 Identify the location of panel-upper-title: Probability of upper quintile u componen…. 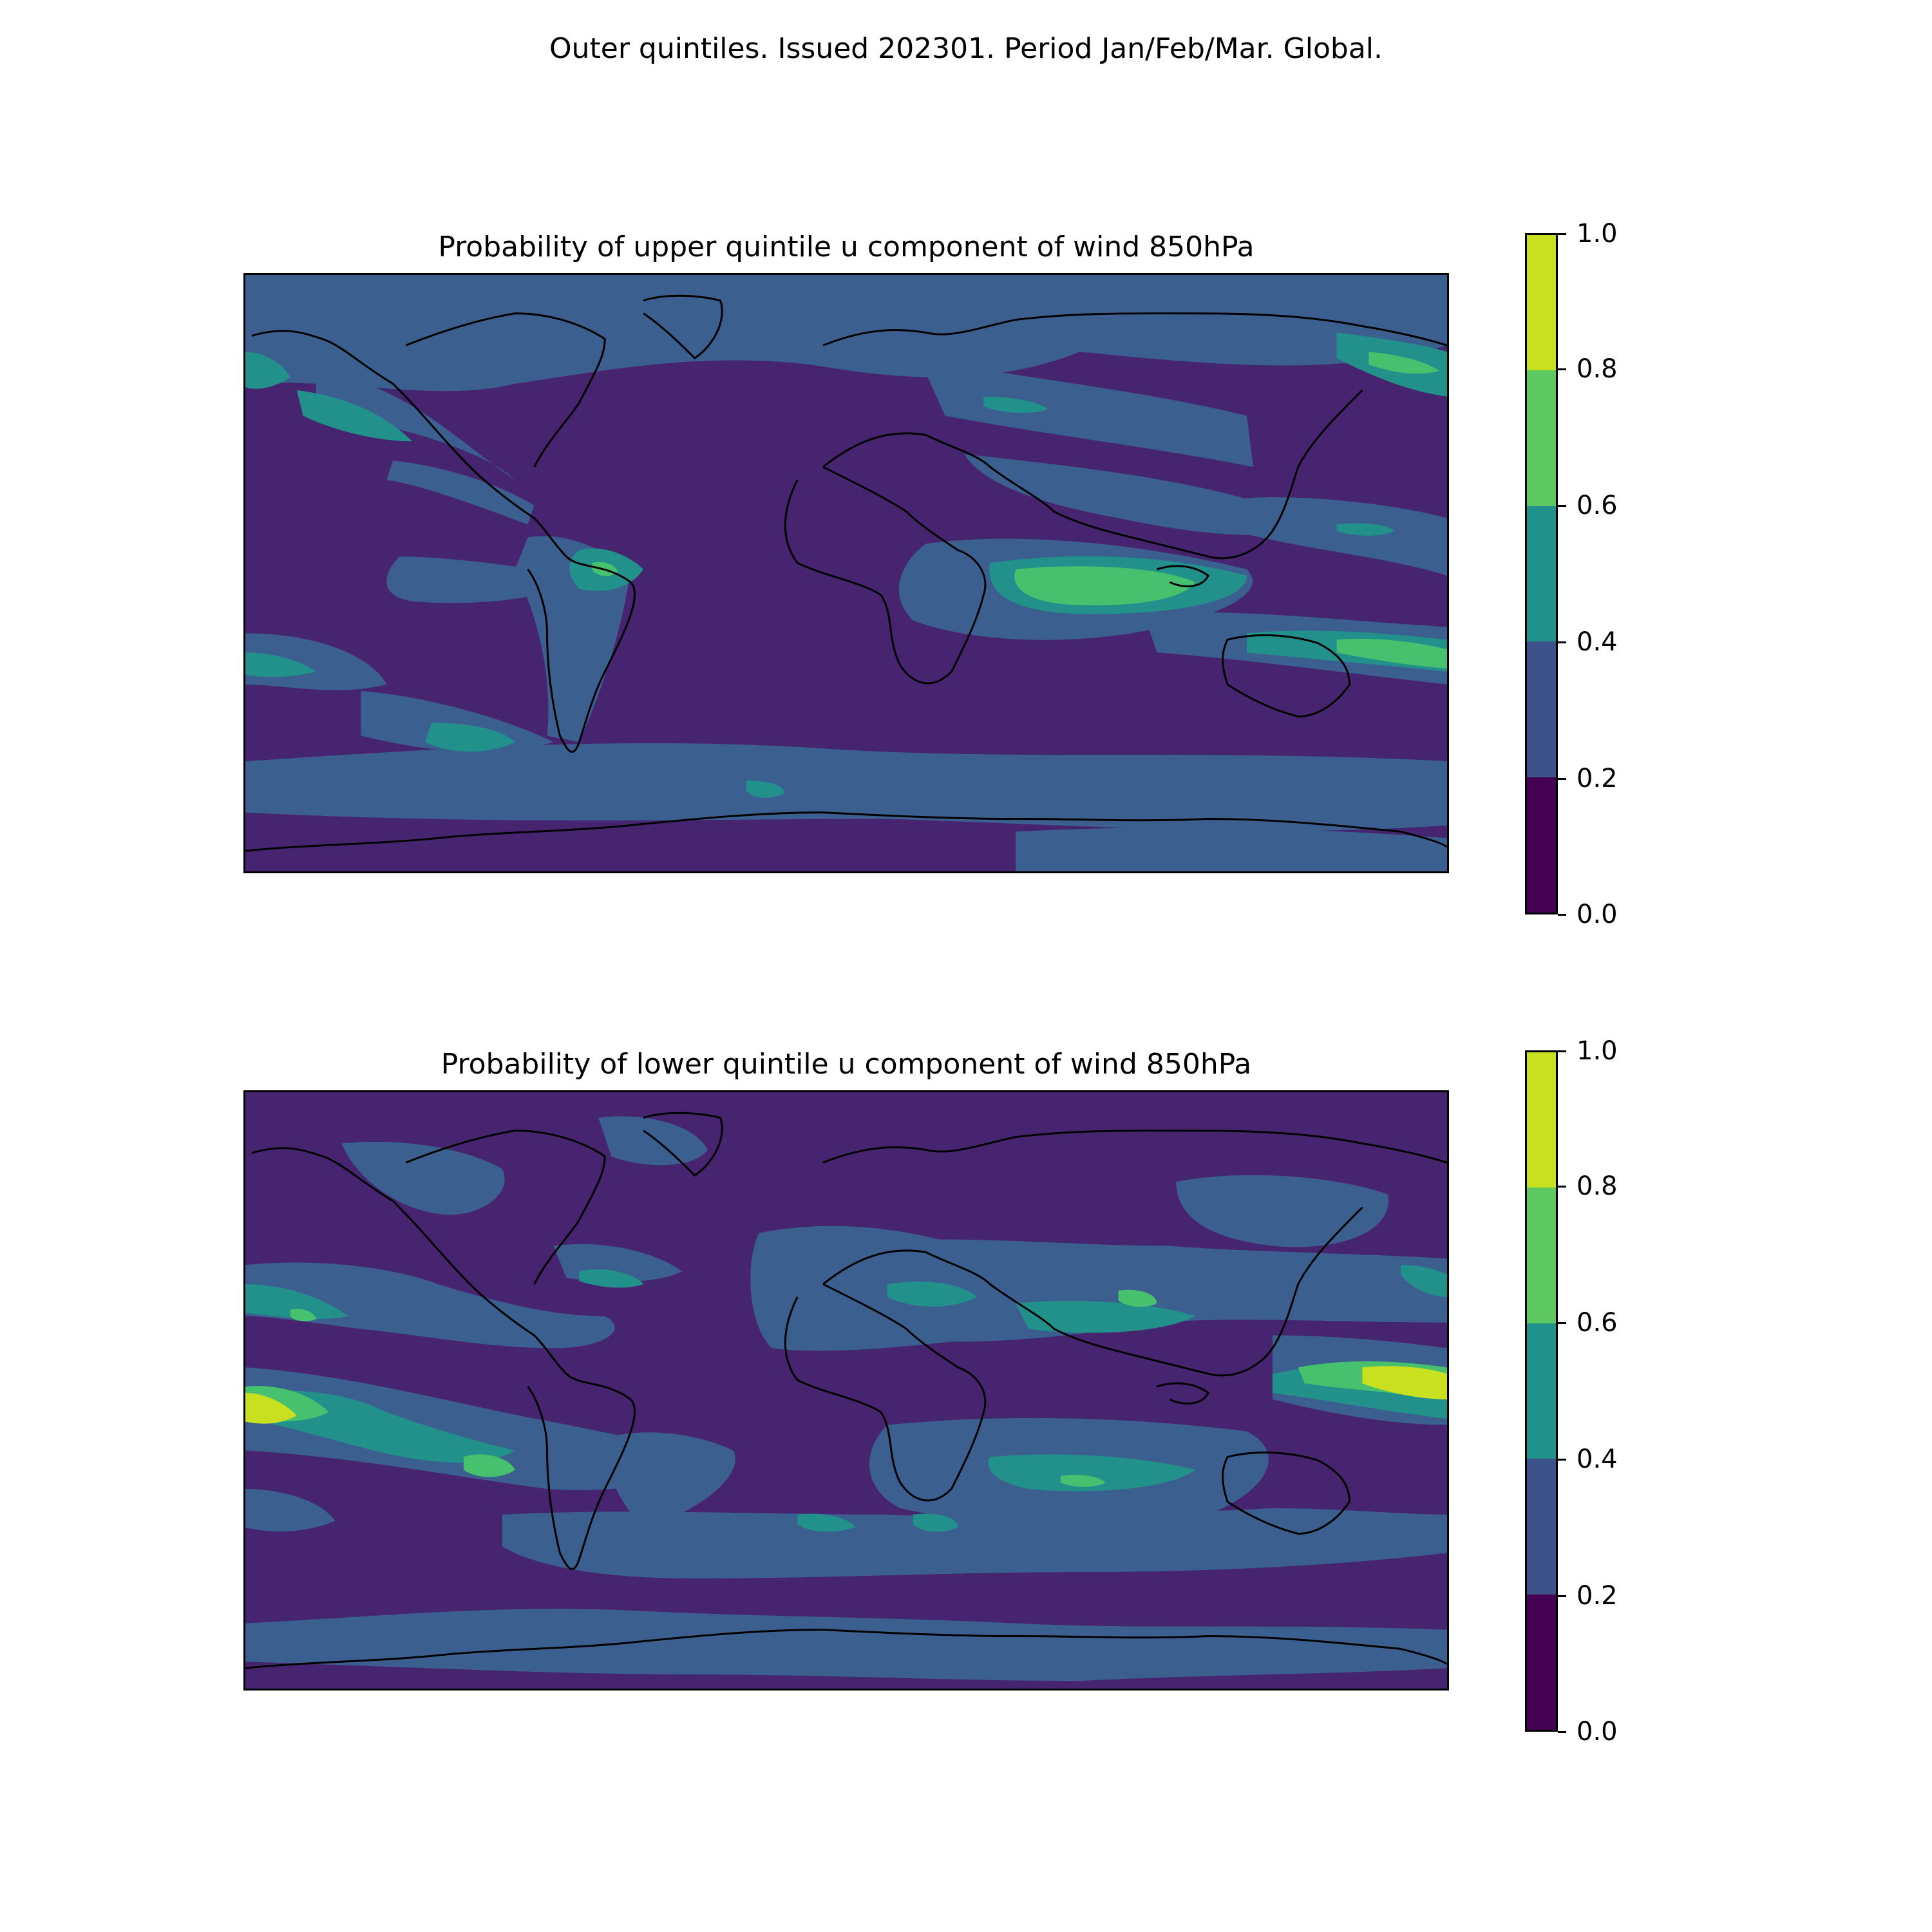
(846, 247).